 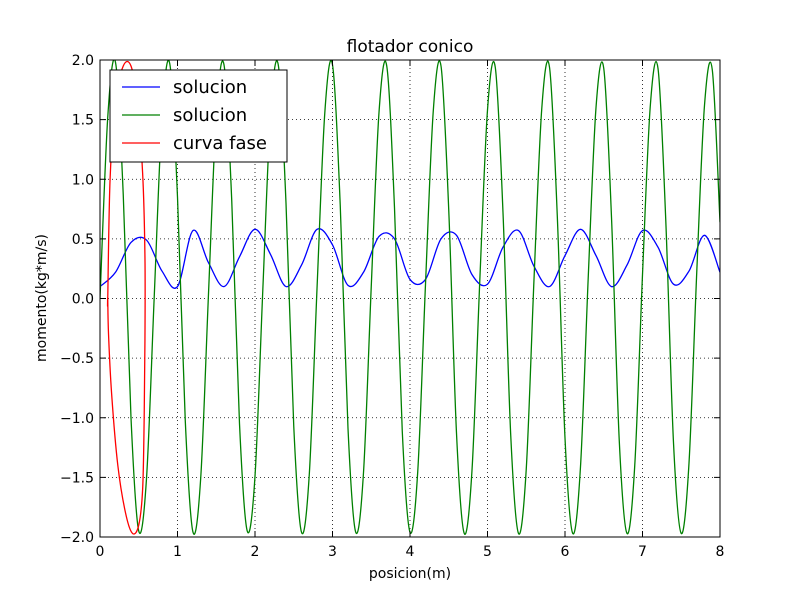 What do you see at coordinates (177, 552) in the screenshot?
I see `x-tick-label: 1` at bounding box center [177, 552].